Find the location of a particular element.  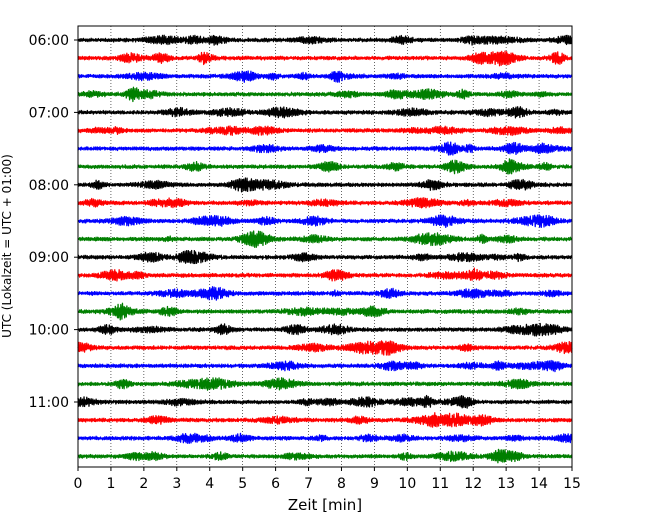

y-tick-label: 08:00 is located at coordinates (49, 186).